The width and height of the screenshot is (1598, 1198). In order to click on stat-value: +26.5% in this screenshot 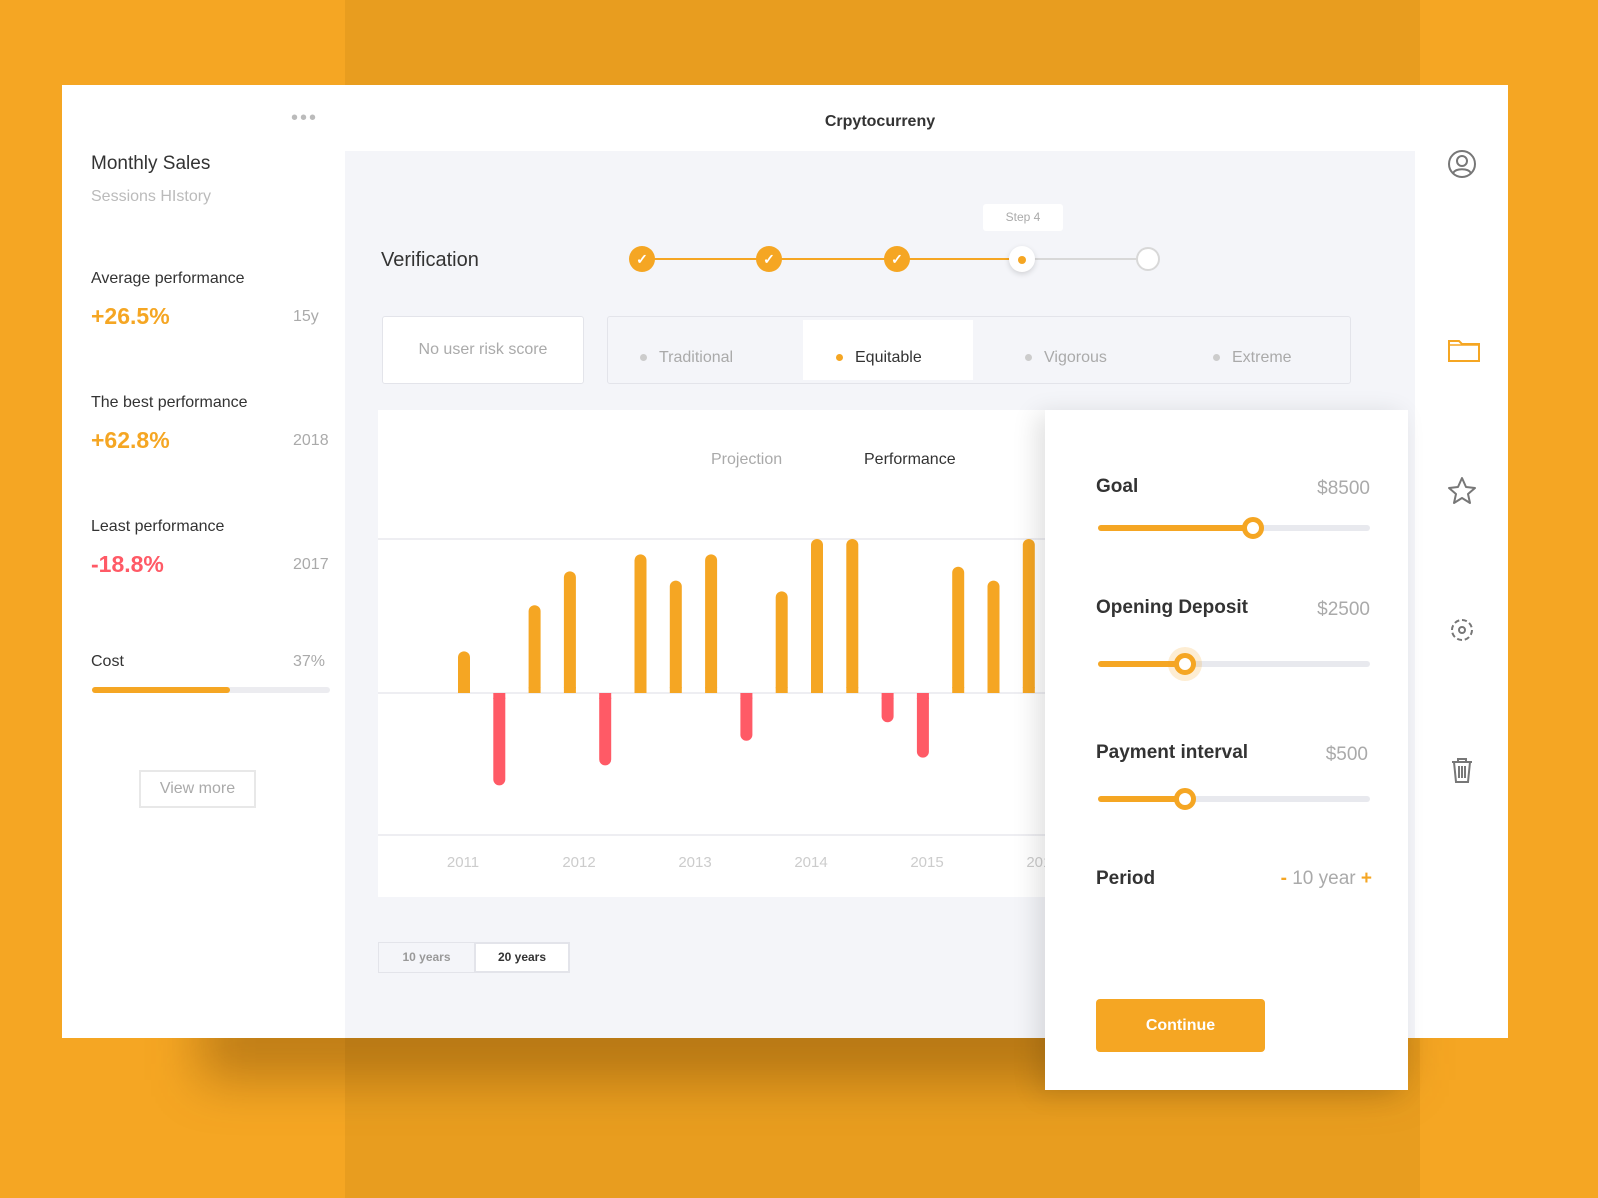, I will do `click(130, 316)`.